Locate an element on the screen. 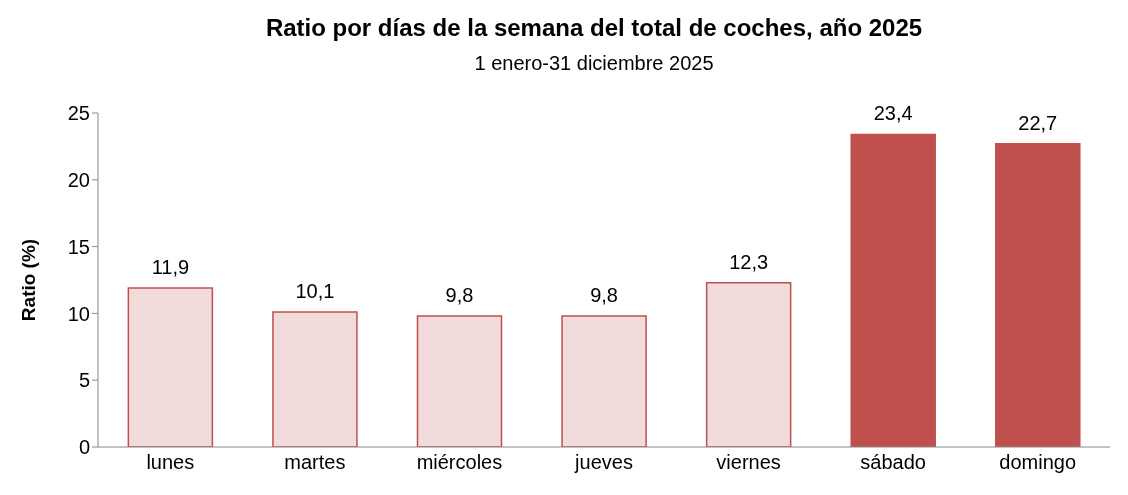  y-tick-label: 25 is located at coordinates (78, 113).